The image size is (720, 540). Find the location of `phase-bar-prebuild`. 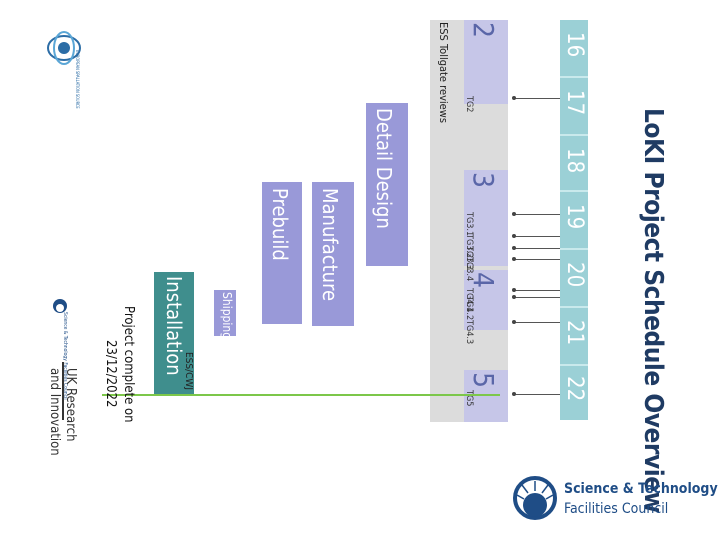

phase-bar-prebuild is located at coordinates (282, 253).